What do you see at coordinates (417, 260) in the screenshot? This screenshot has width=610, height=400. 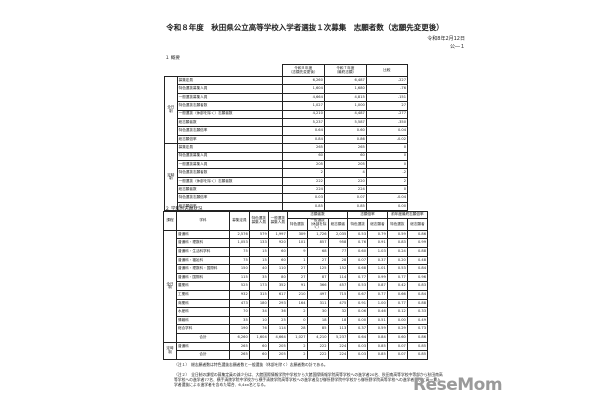 I see `table-cell: 0.48` at bounding box center [417, 260].